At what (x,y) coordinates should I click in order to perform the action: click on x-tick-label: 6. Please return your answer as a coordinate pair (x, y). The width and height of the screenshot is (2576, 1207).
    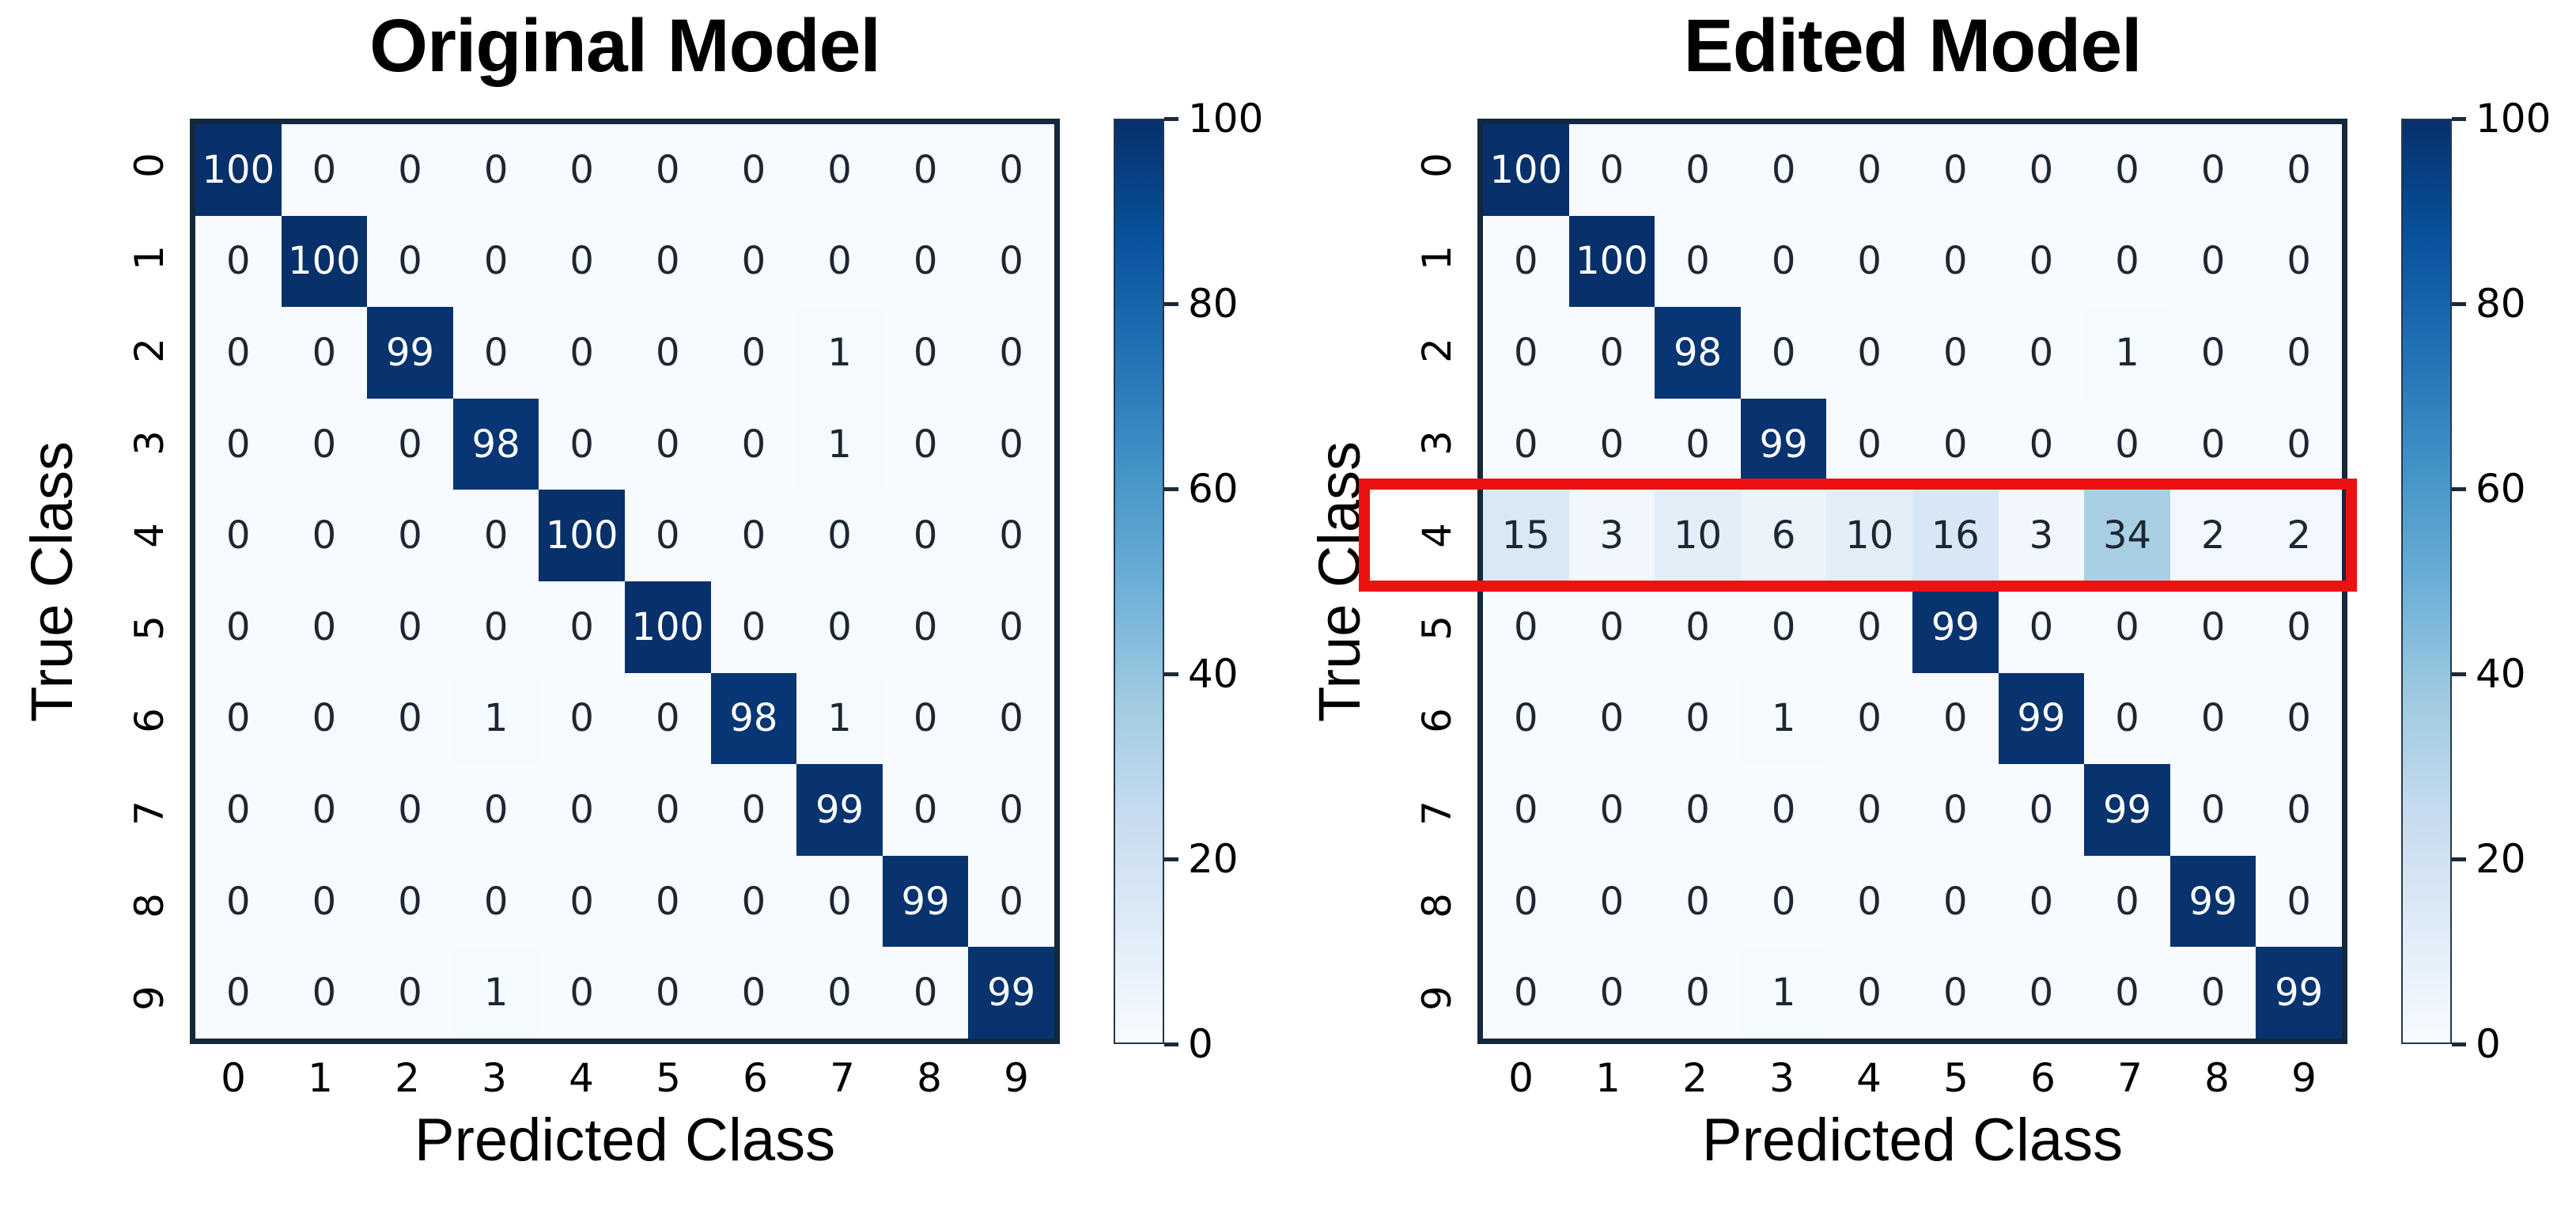
    Looking at the image, I should click on (756, 1078).